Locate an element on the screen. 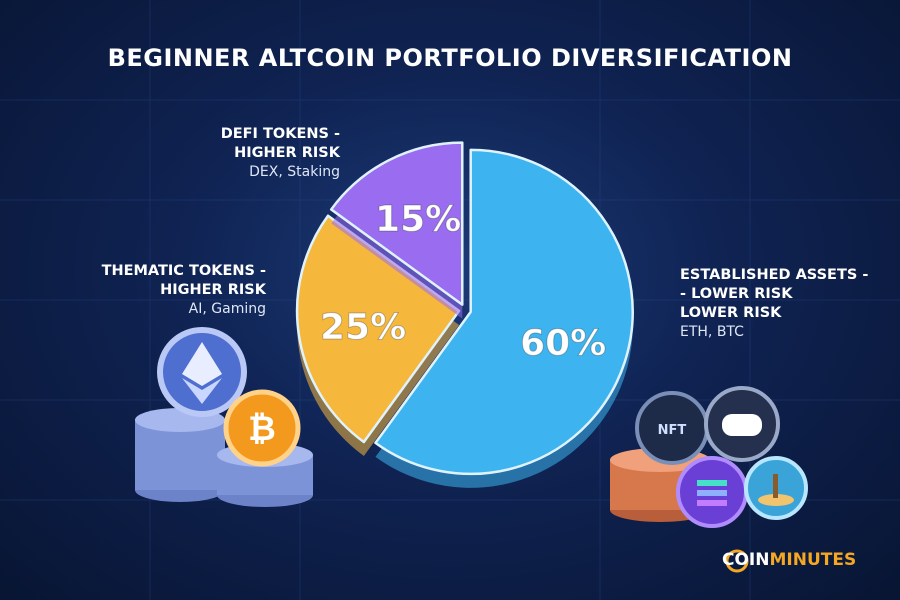 Image resolution: width=900 pixels, height=600 pixels. coin-stack-left: ₿ is located at coordinates (224, 417).